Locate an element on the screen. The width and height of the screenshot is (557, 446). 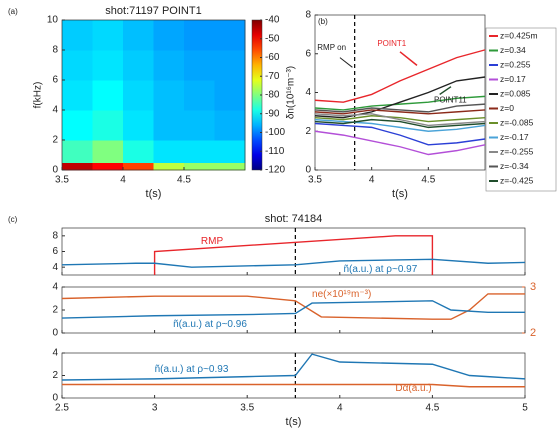
legend-label: z=0.255 is located at coordinates (515, 64).